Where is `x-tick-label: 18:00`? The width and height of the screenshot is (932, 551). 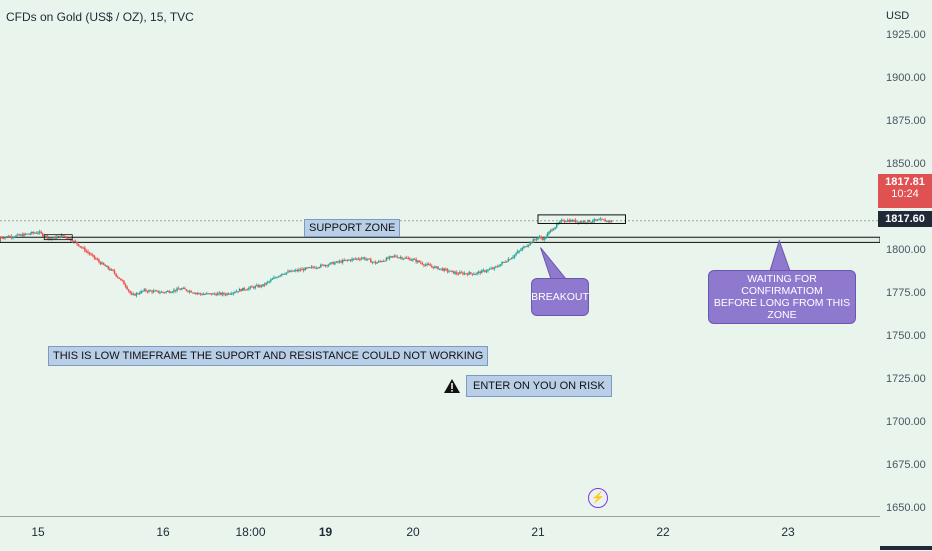 x-tick-label: 18:00 is located at coordinates (250, 532).